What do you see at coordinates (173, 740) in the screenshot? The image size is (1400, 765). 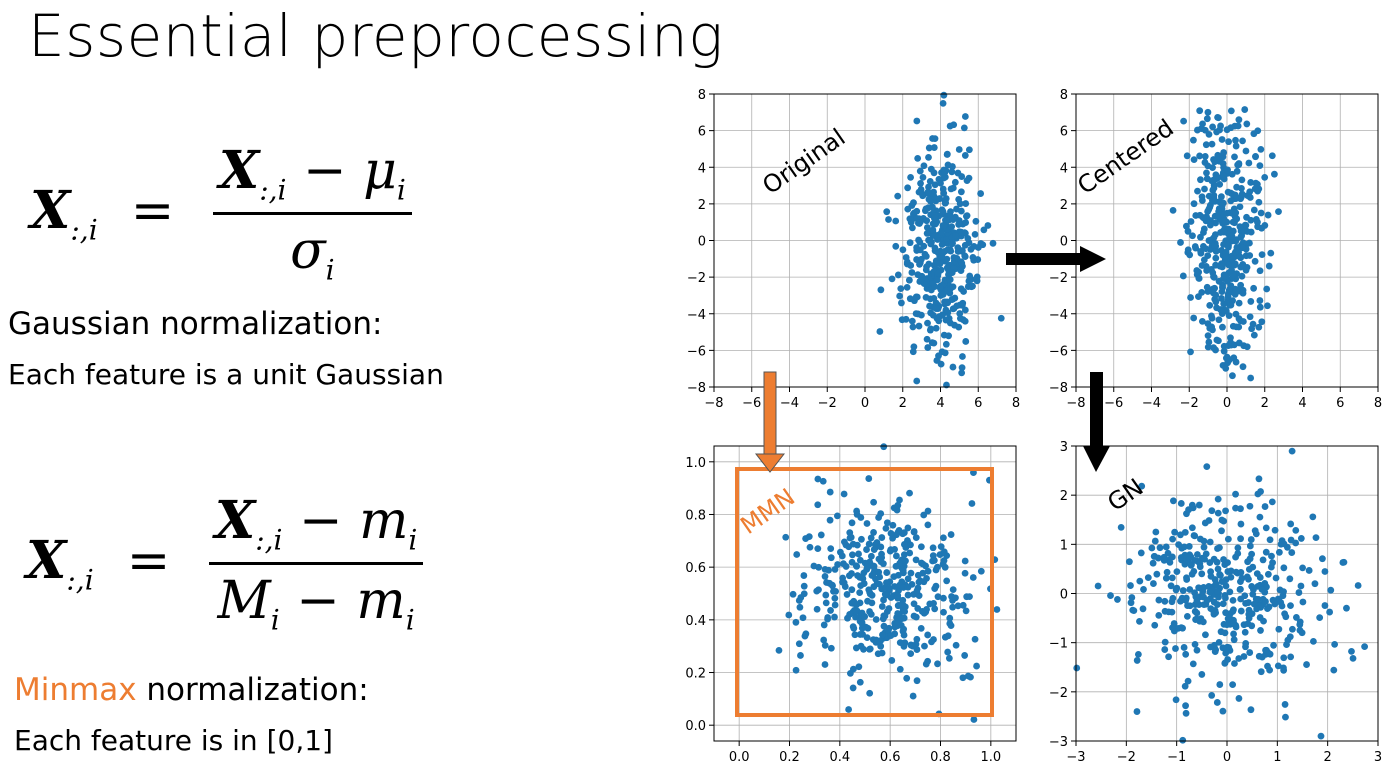 I see `minmax-description: Each feature is in [0,1]` at bounding box center [173, 740].